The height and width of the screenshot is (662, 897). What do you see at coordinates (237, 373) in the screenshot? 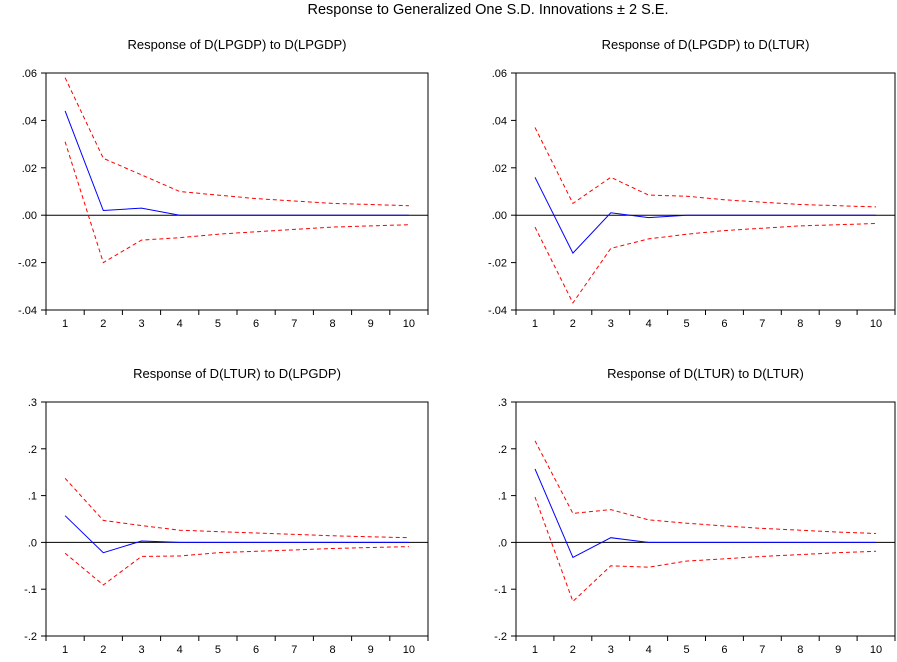
I see `panel-title: Response of D(LTUR) to D(LPGDP)` at bounding box center [237, 373].